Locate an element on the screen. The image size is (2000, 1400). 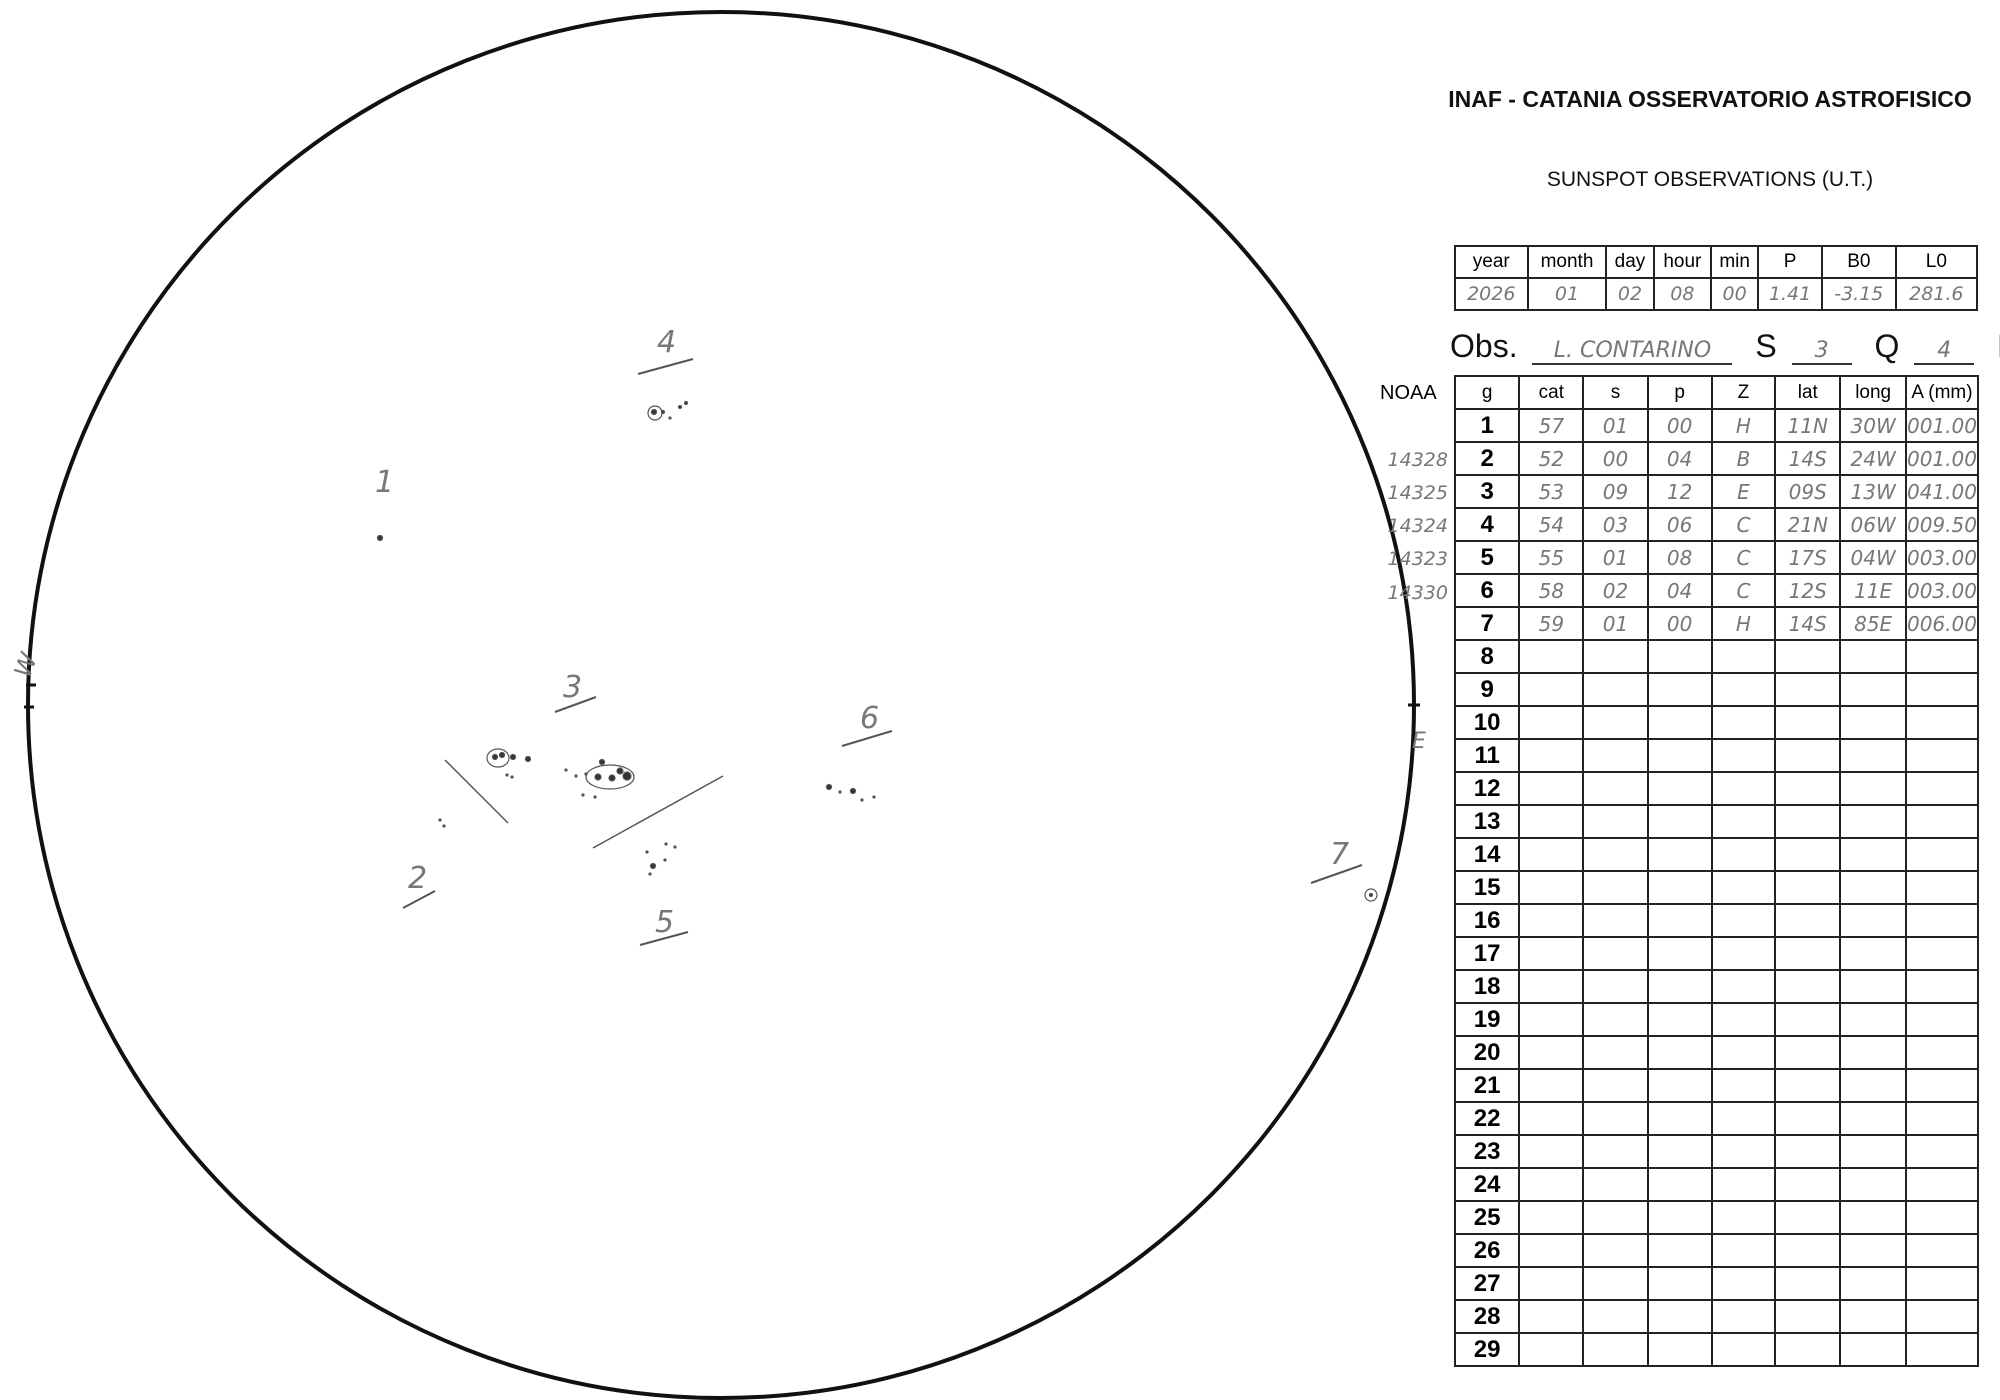
table-row: 14 is located at coordinates (1716, 854).